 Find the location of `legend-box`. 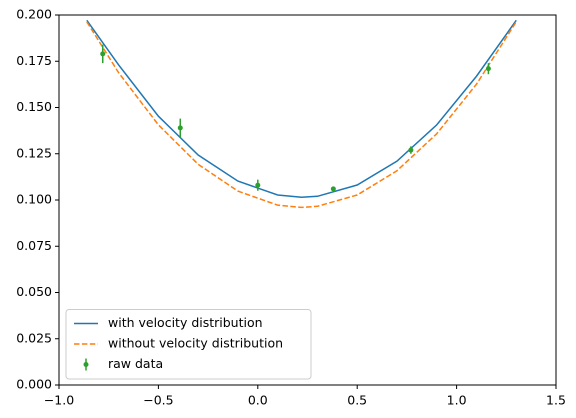

legend-box is located at coordinates (188, 344).